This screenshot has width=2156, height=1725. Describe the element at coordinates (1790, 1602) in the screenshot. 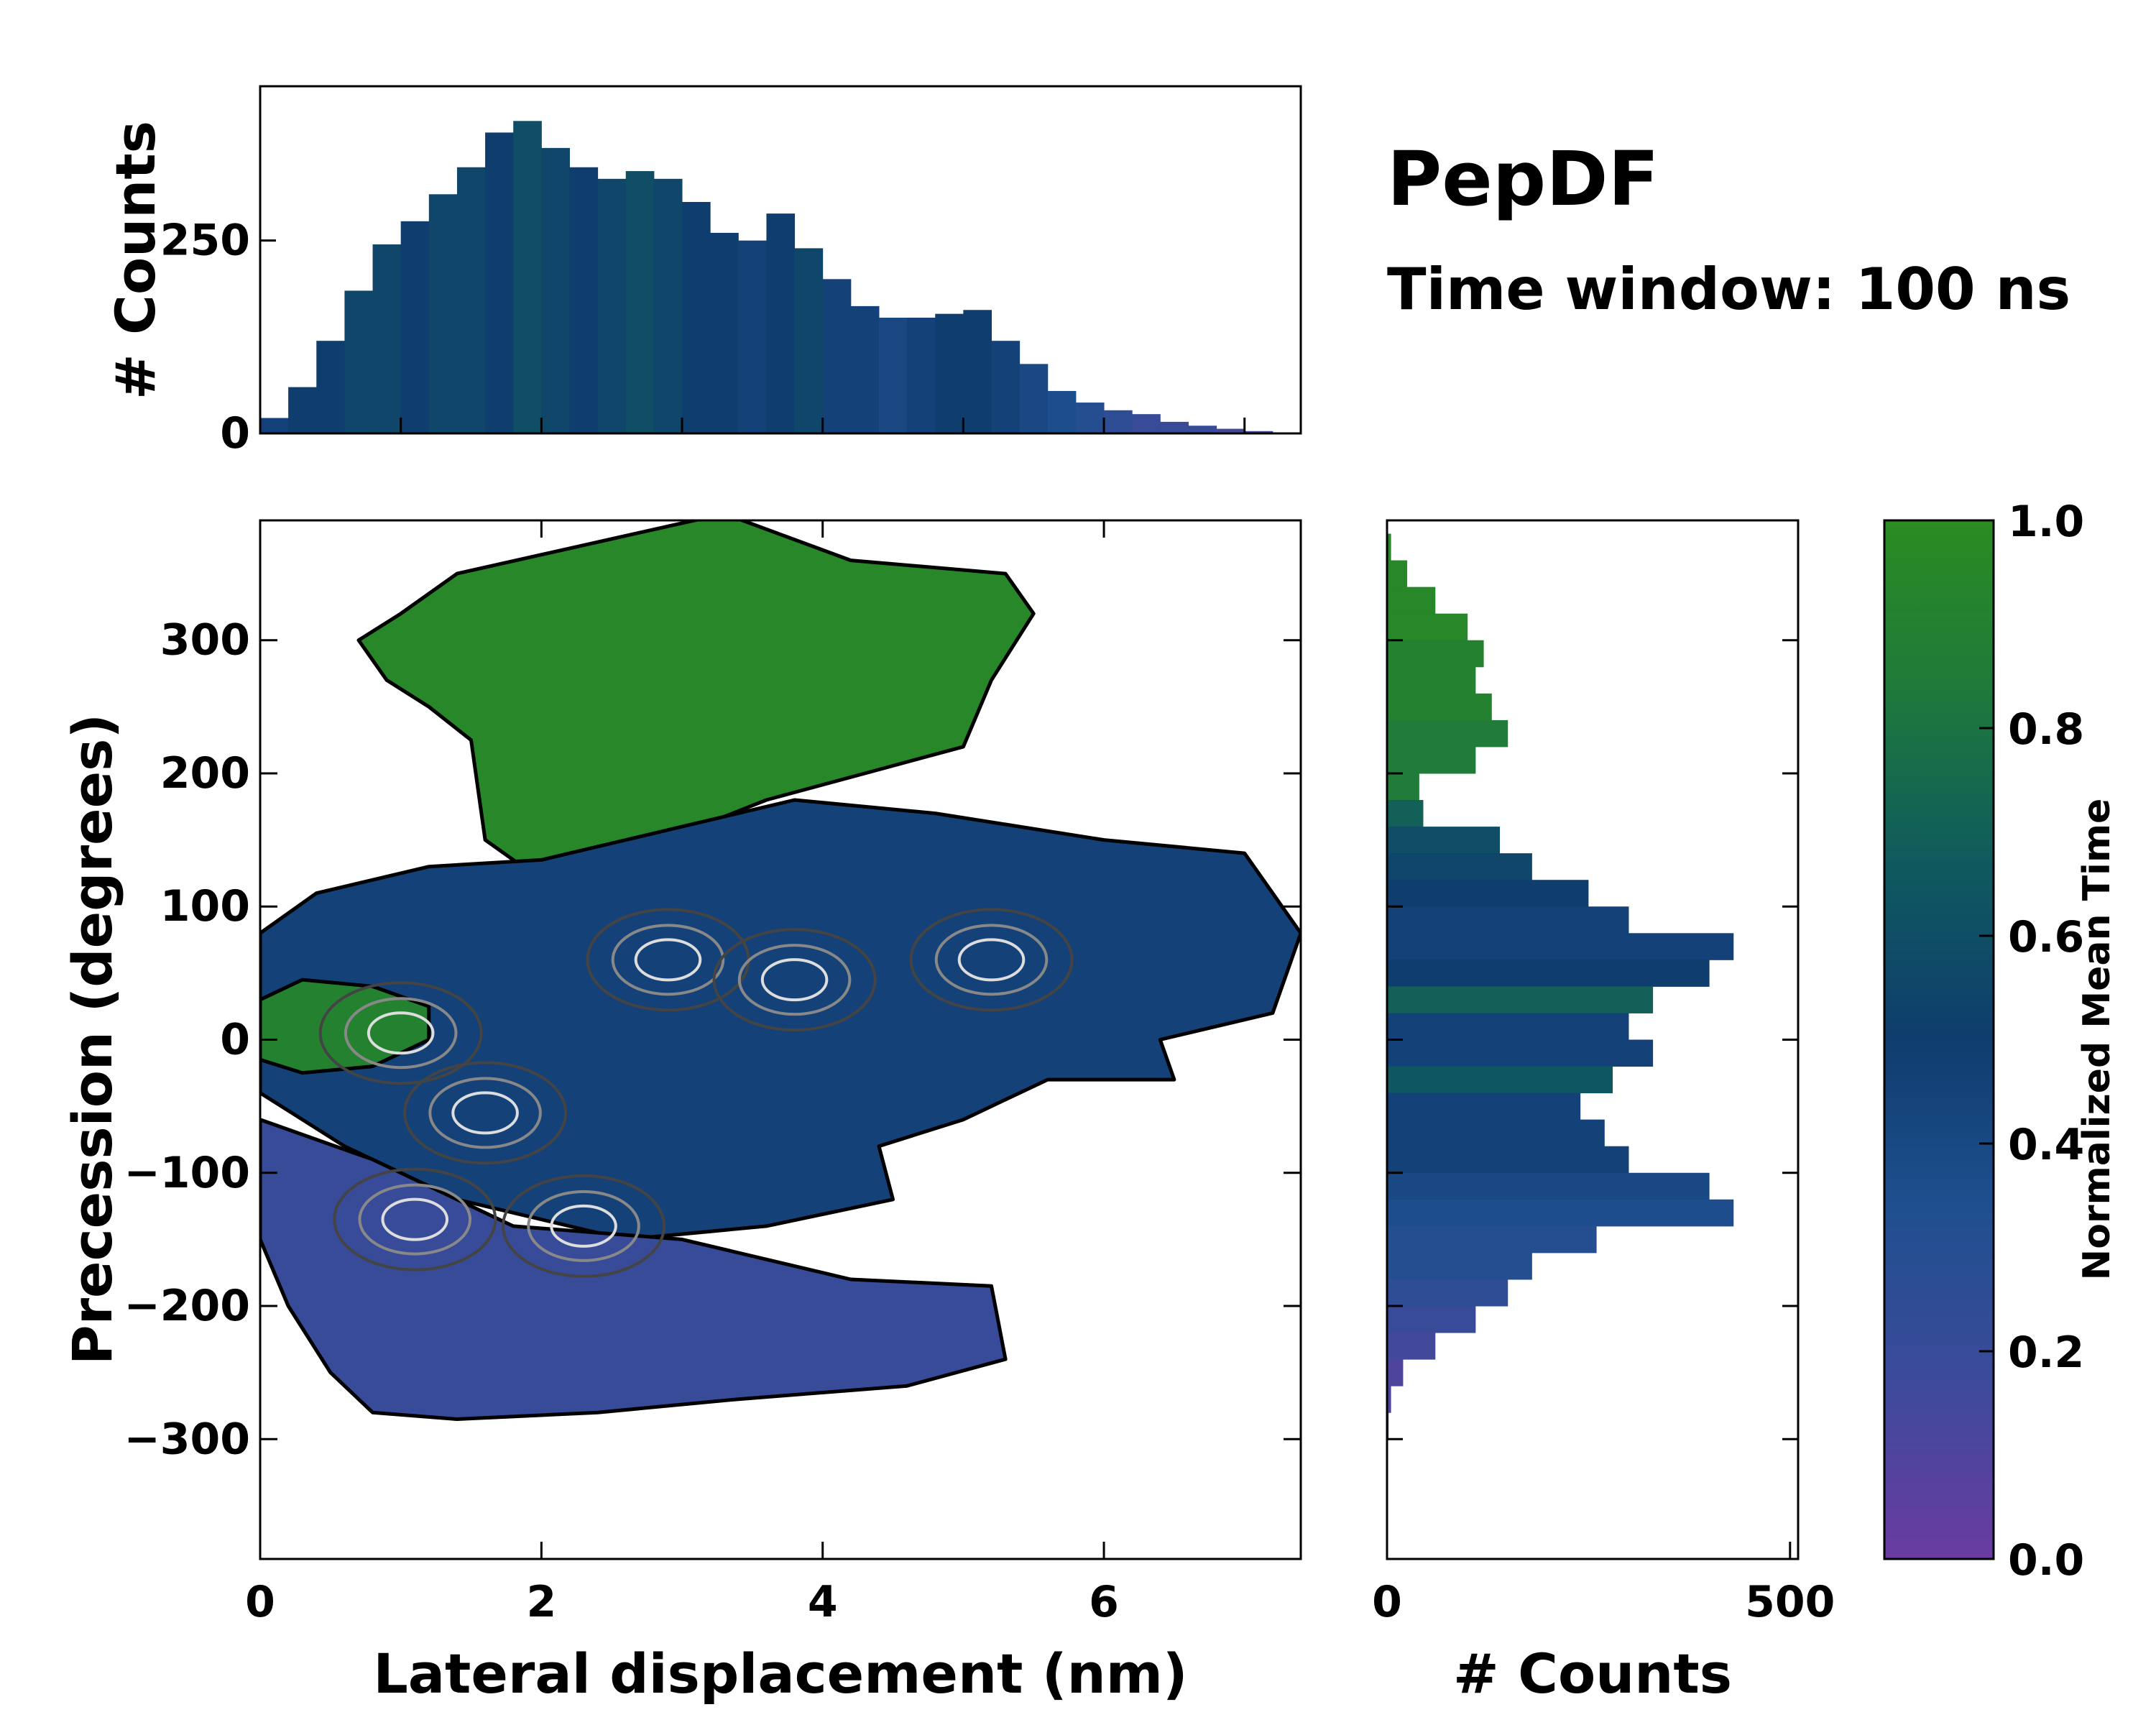

I see `right-histogram-xtick-label: 500` at that location.